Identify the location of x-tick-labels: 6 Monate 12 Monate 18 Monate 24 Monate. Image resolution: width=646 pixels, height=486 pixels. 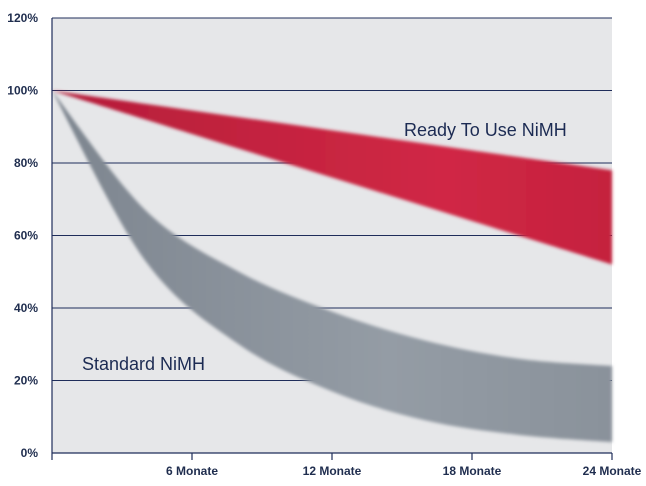
(404, 471).